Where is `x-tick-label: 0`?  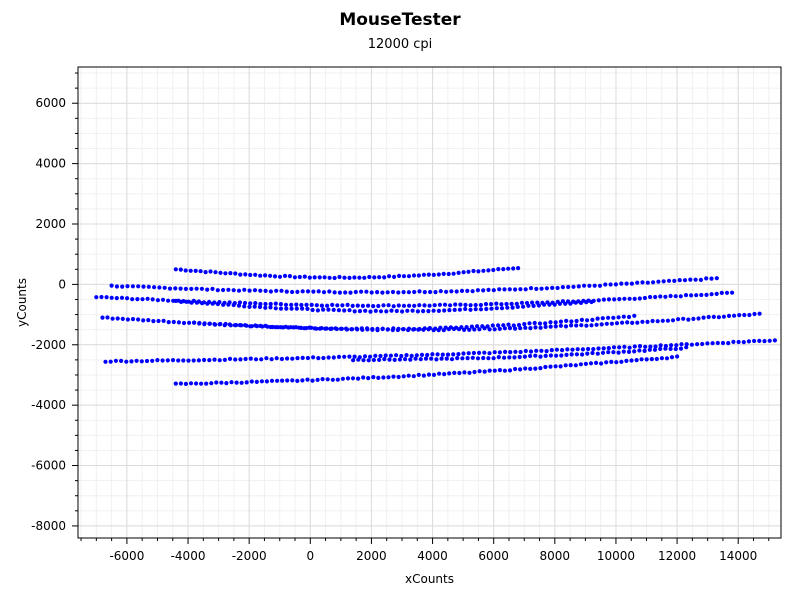 x-tick-label: 0 is located at coordinates (310, 556).